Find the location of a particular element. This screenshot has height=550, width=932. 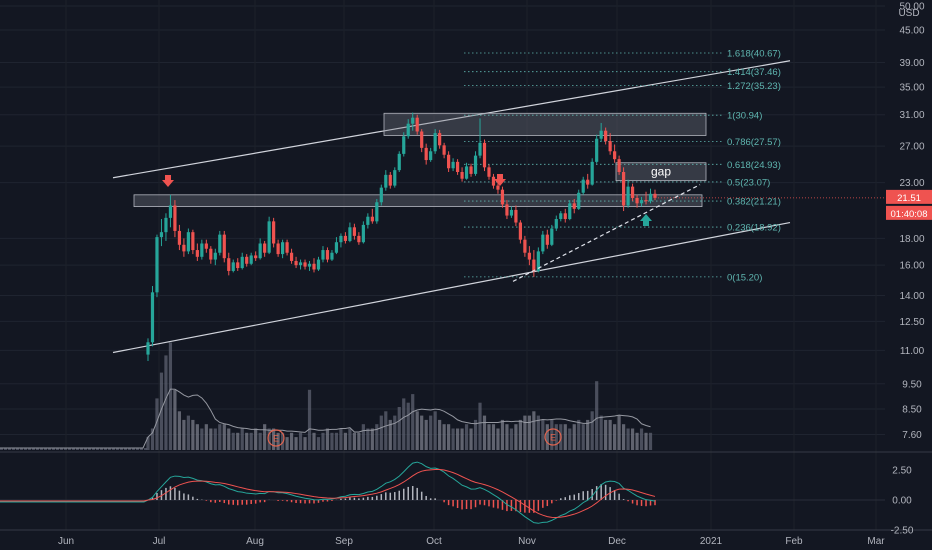

x-tick-label: Jul is located at coordinates (159, 541).